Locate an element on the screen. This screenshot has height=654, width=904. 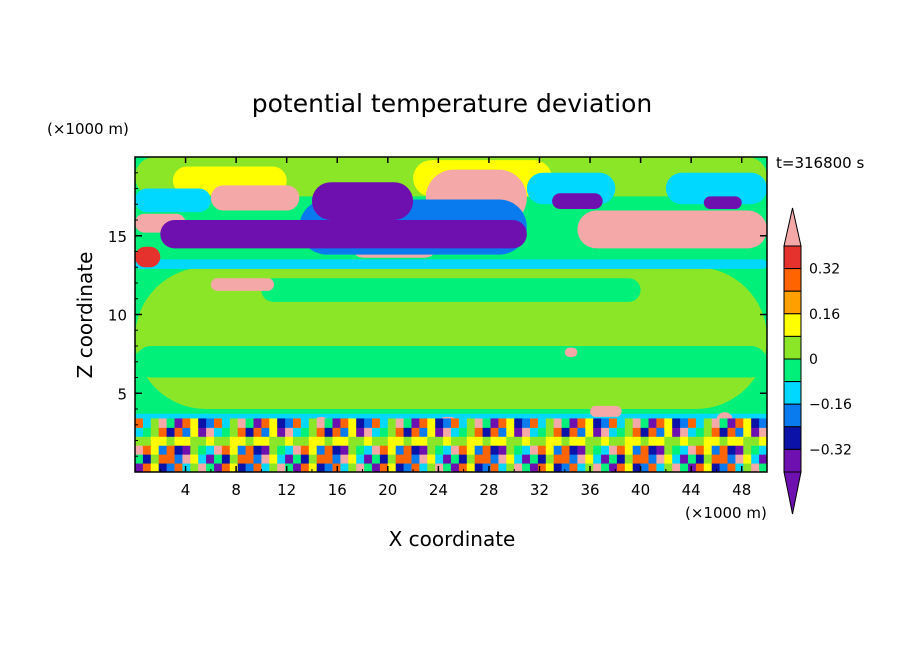
x-tick-label: 28 is located at coordinates (488, 490).